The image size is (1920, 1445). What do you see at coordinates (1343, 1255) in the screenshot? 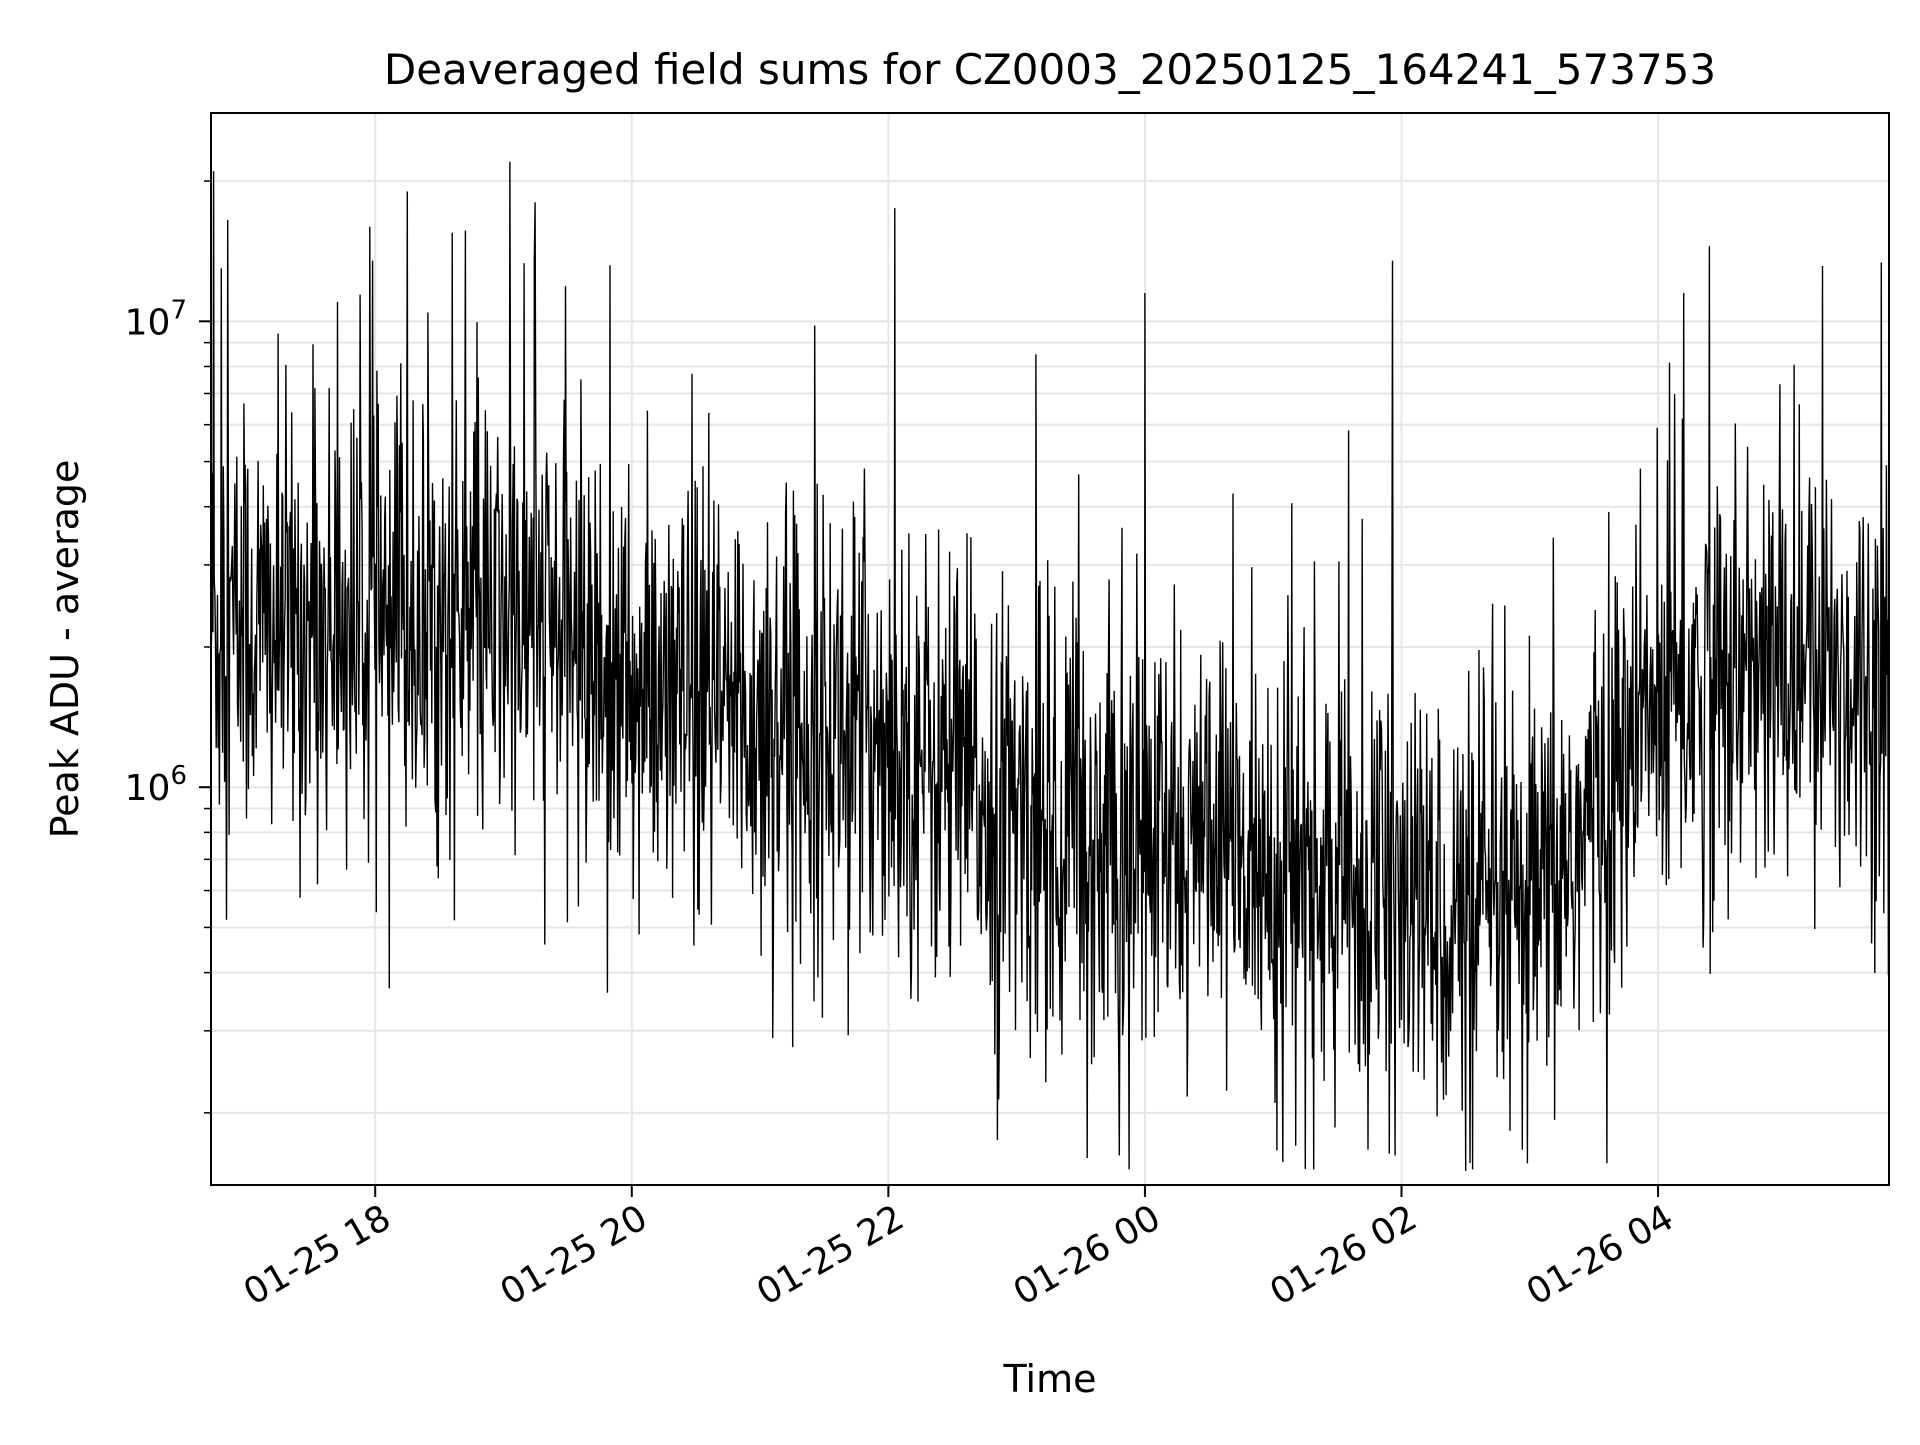
I see `x-tick-label: 01-26 02` at bounding box center [1343, 1255].